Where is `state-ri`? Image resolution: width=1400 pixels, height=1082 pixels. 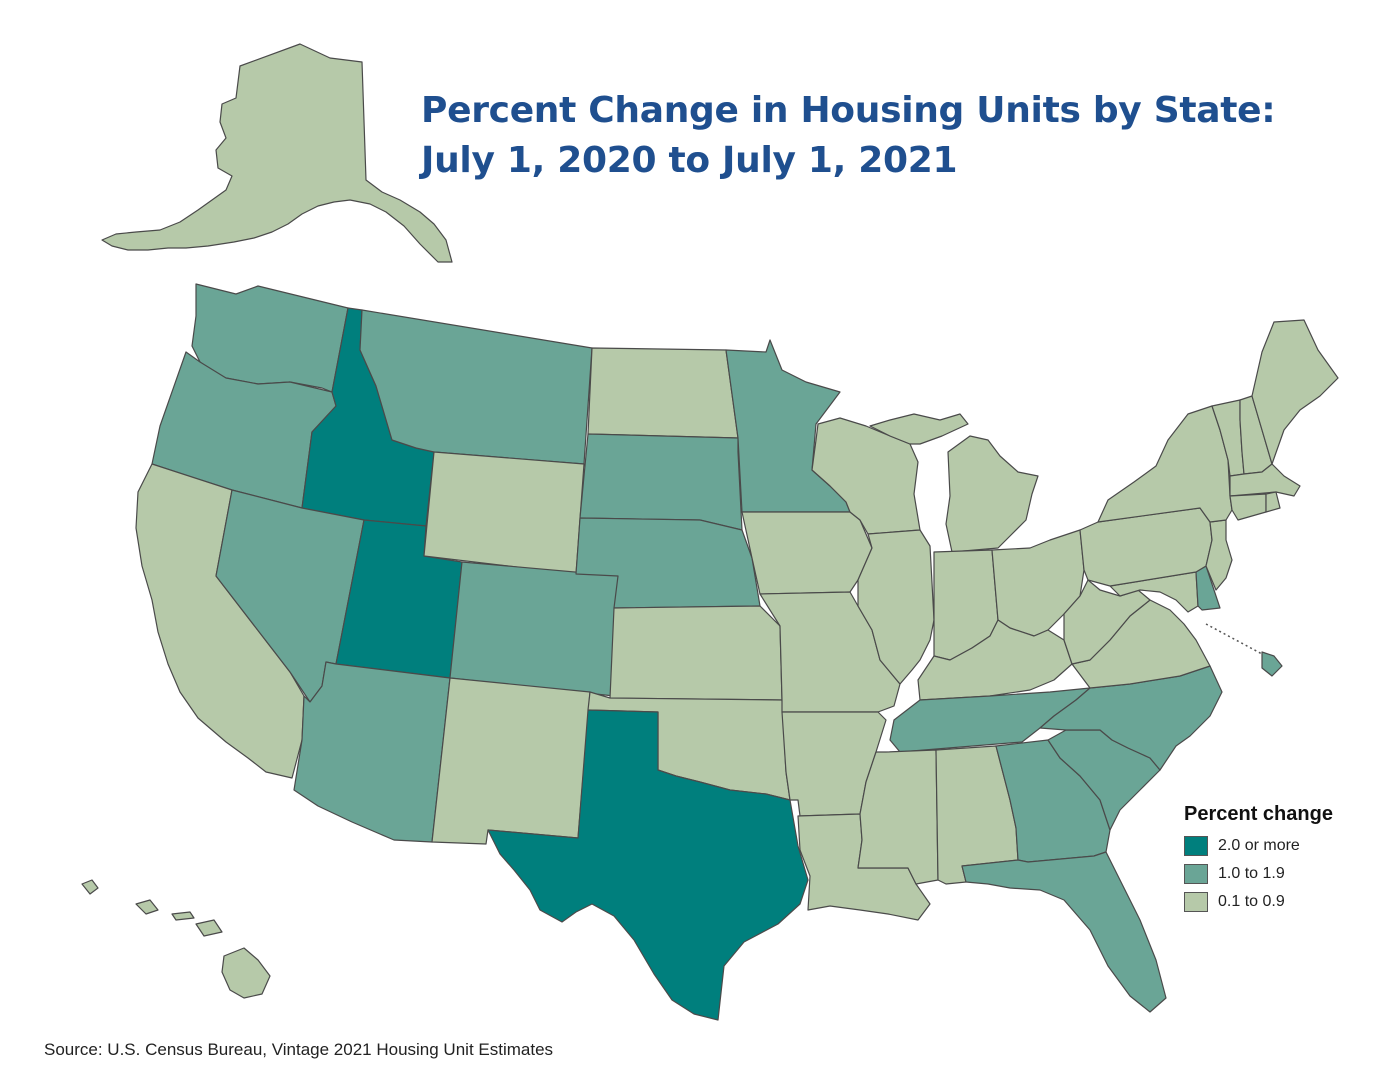
state-ri is located at coordinates (1273, 502).